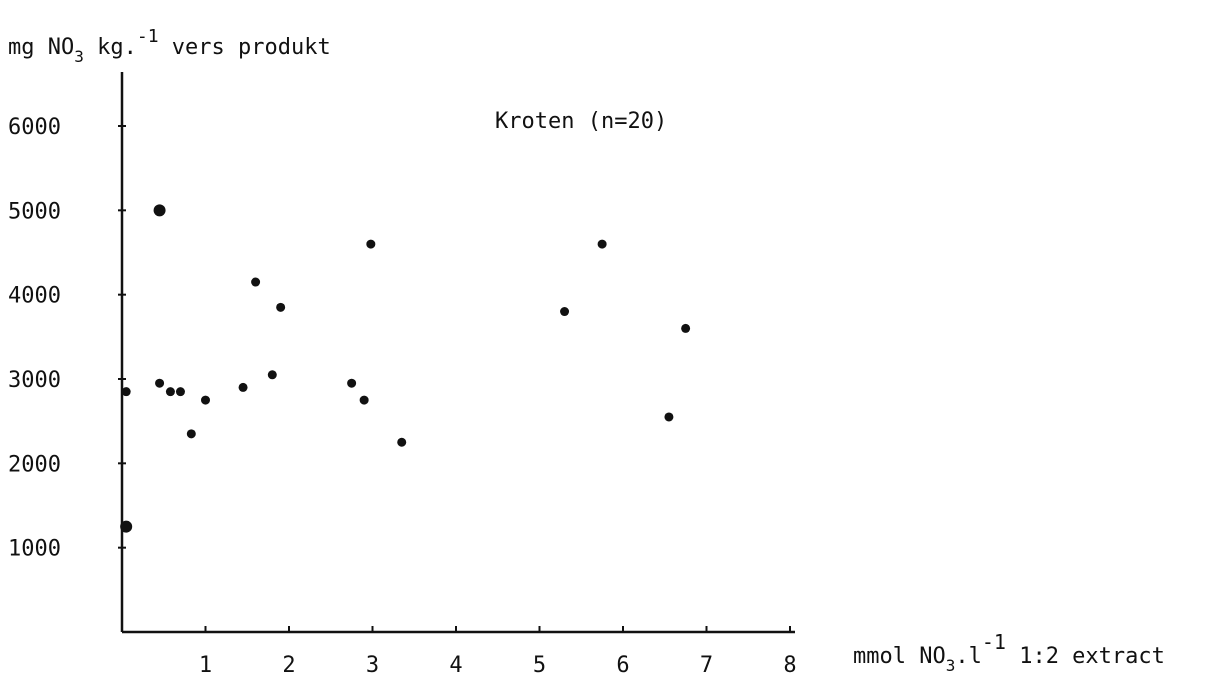 This screenshot has width=1231, height=679. I want to click on x-axis-title-superscript: -1, so click(994, 642).